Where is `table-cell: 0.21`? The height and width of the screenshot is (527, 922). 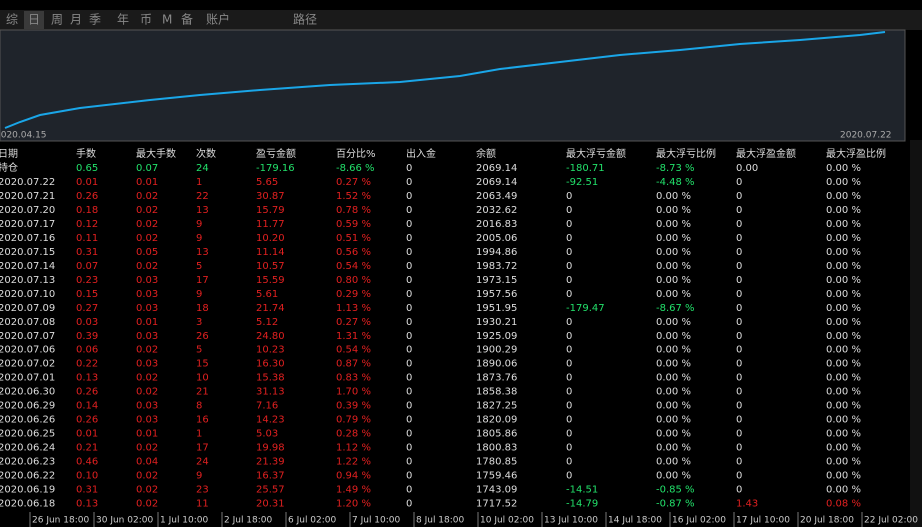 table-cell: 0.21 is located at coordinates (87, 448).